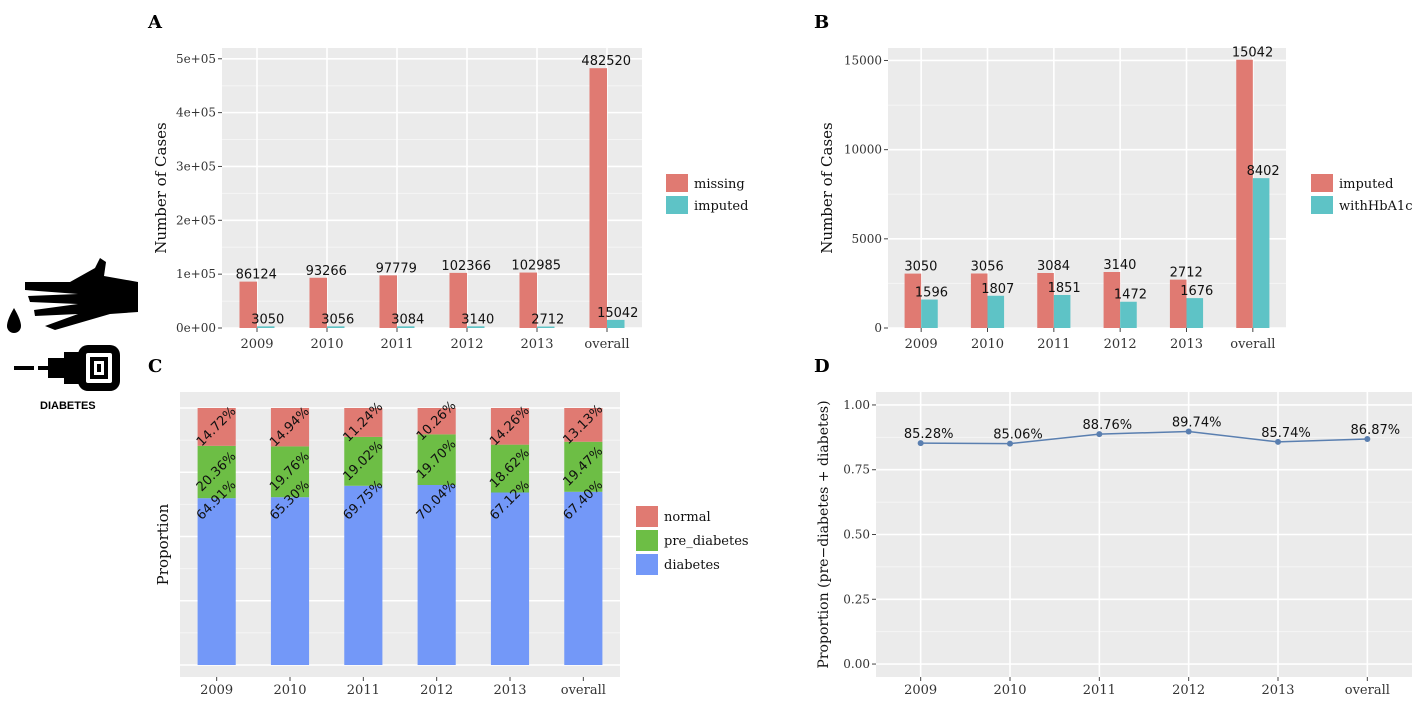 Image resolution: width=1420 pixels, height=716 pixels. What do you see at coordinates (863, 150) in the screenshot?
I see `y-tick-label: 10000` at bounding box center [863, 150].